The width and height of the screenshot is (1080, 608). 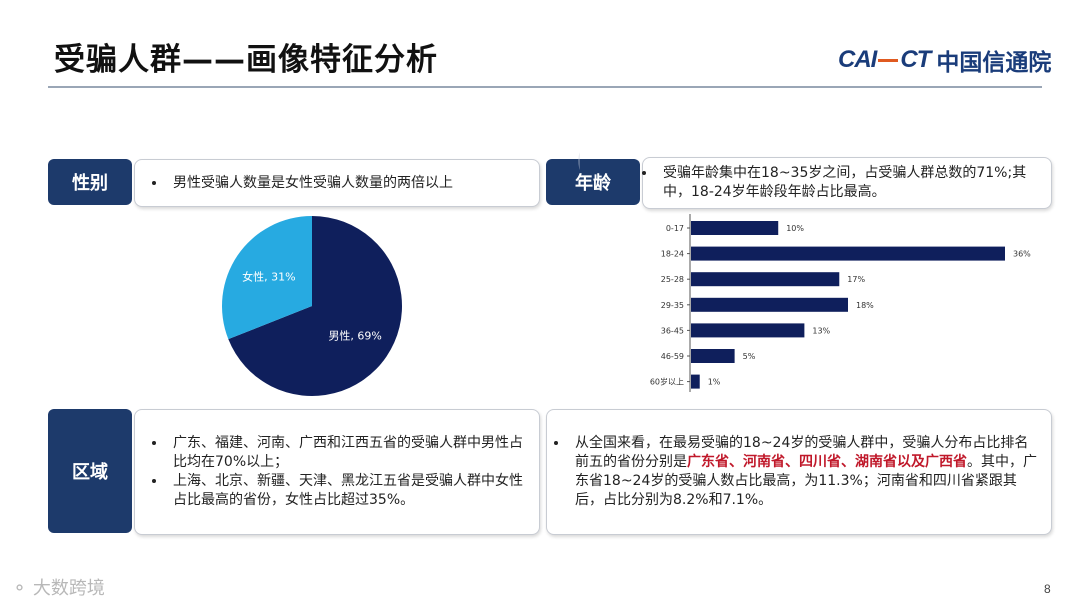 I want to click on bar-category-label: 36-45, so click(x=672, y=330).